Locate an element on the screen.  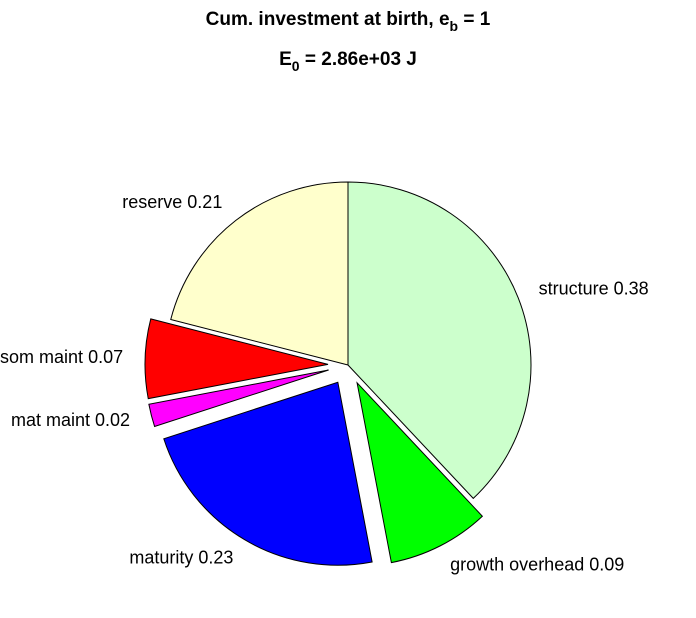
chart-subtitle: E0 = 2.86e+03 J is located at coordinates (348, 61).